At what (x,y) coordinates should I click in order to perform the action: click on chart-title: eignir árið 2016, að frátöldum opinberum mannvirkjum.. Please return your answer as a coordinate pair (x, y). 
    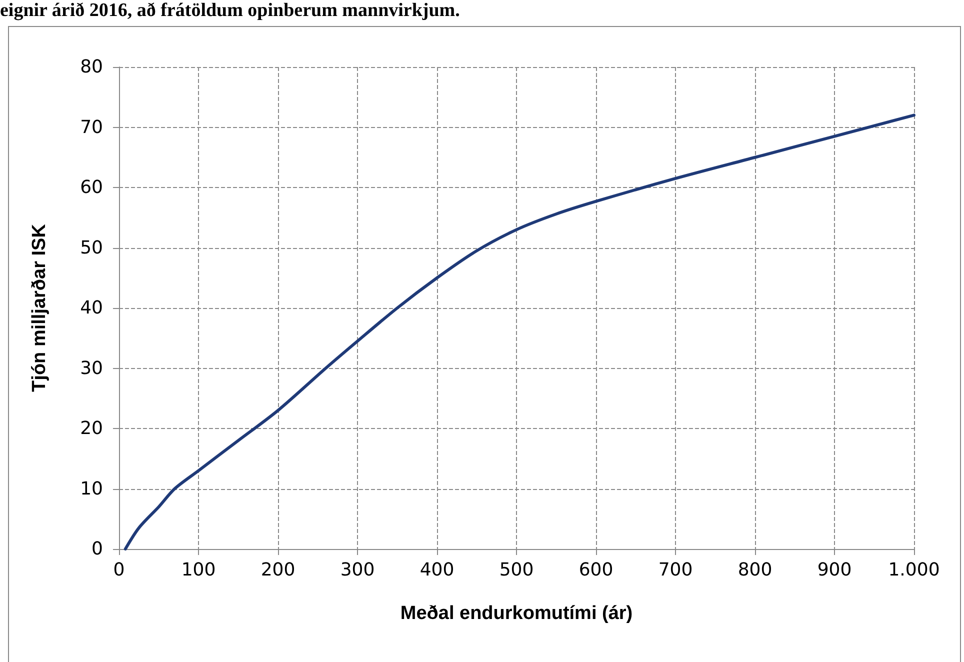
    Looking at the image, I should click on (230, 11).